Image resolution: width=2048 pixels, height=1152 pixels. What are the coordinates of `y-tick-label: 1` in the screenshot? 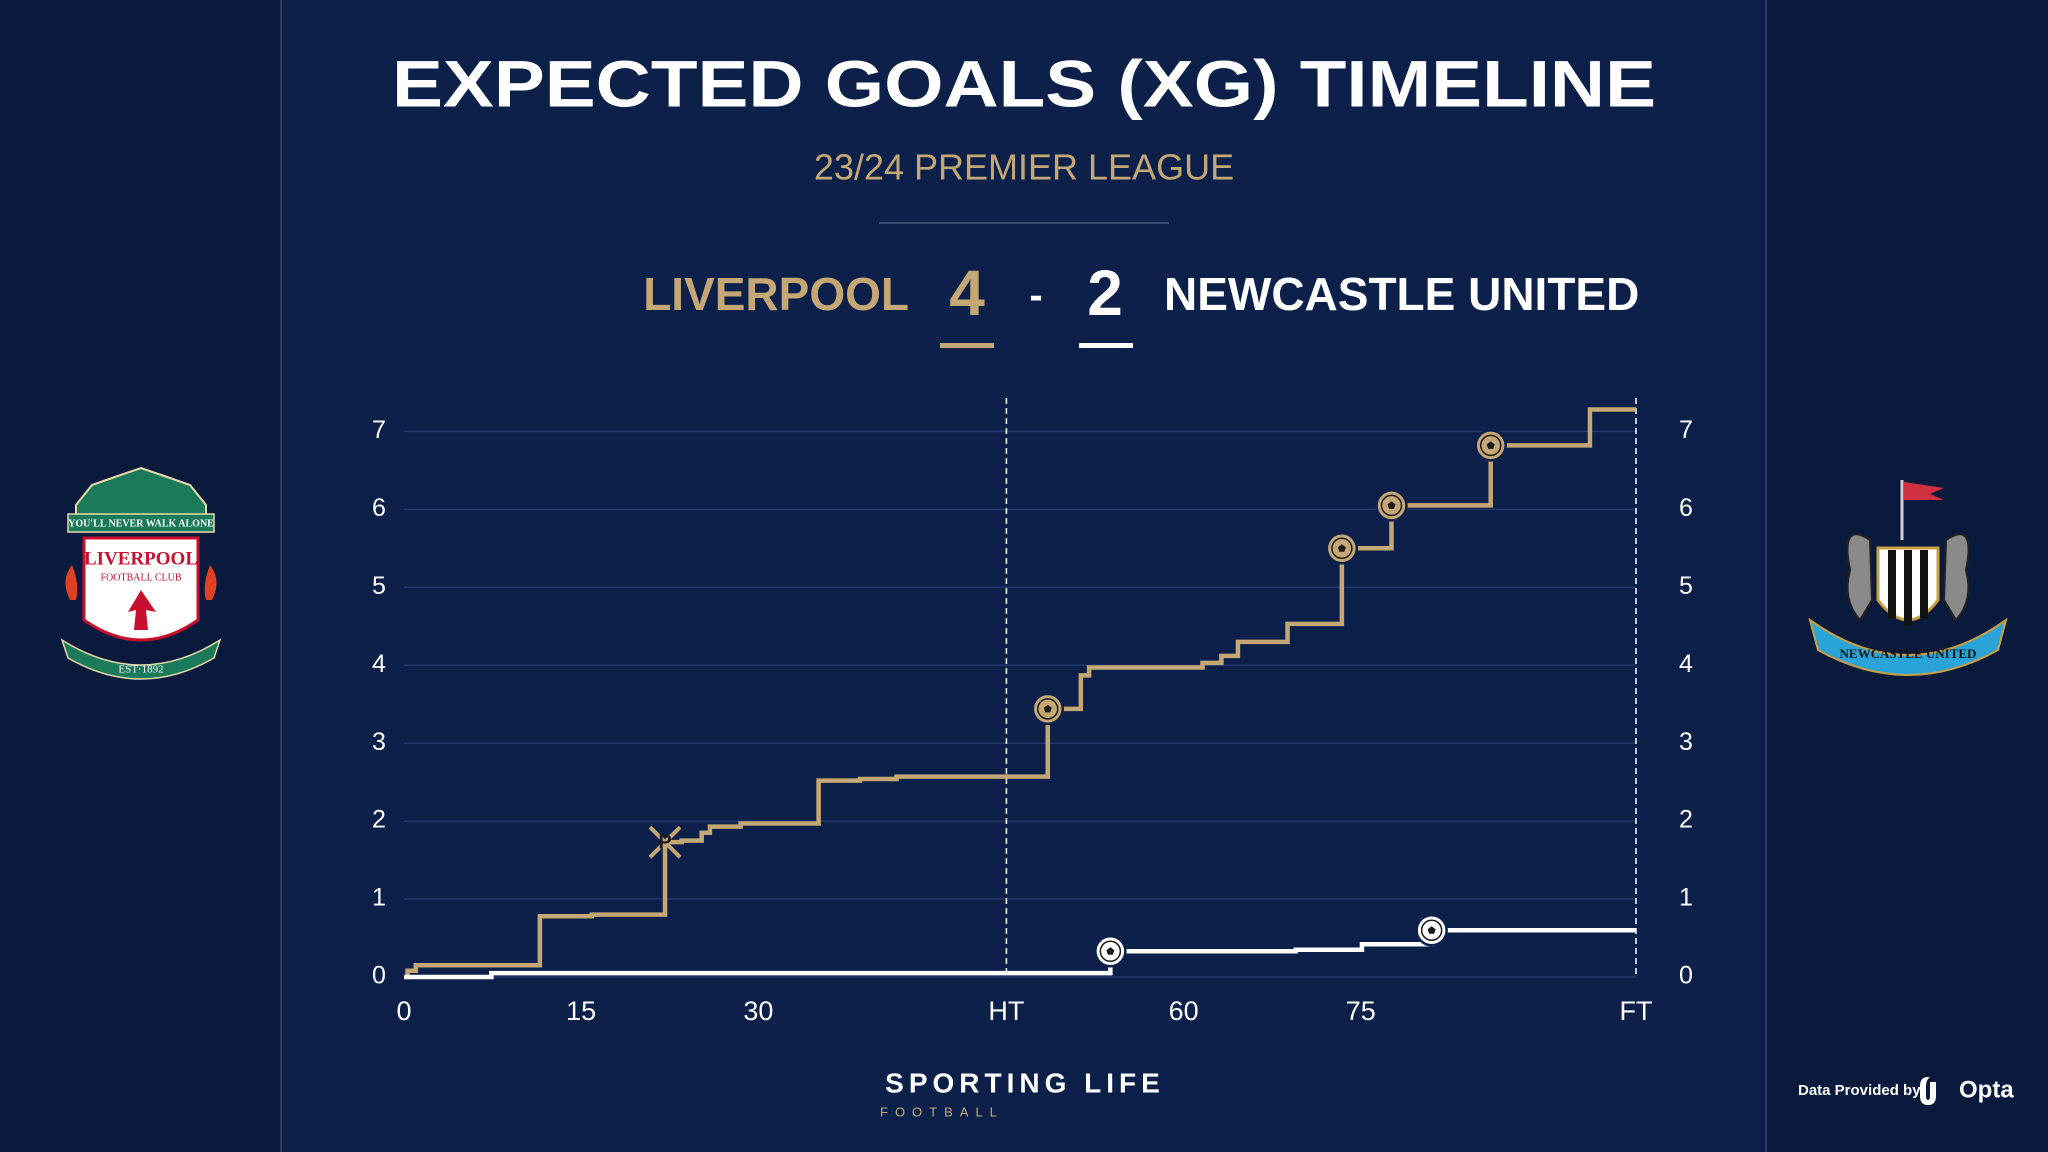 It's located at (379, 898).